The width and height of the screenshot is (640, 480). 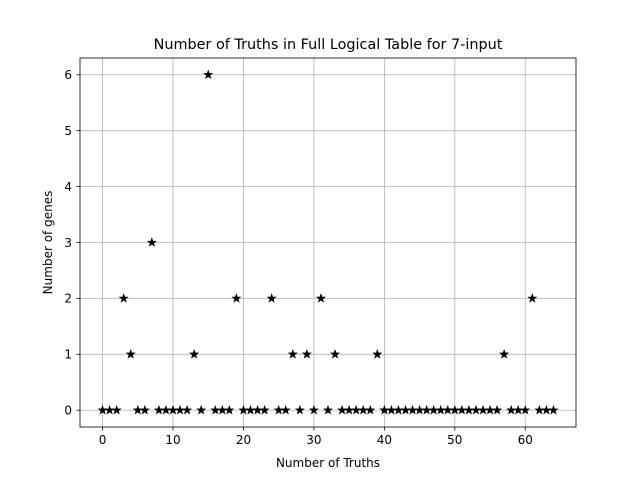 I want to click on x-axis: 0 10 20 30 40 50 60, so click(x=316, y=437).